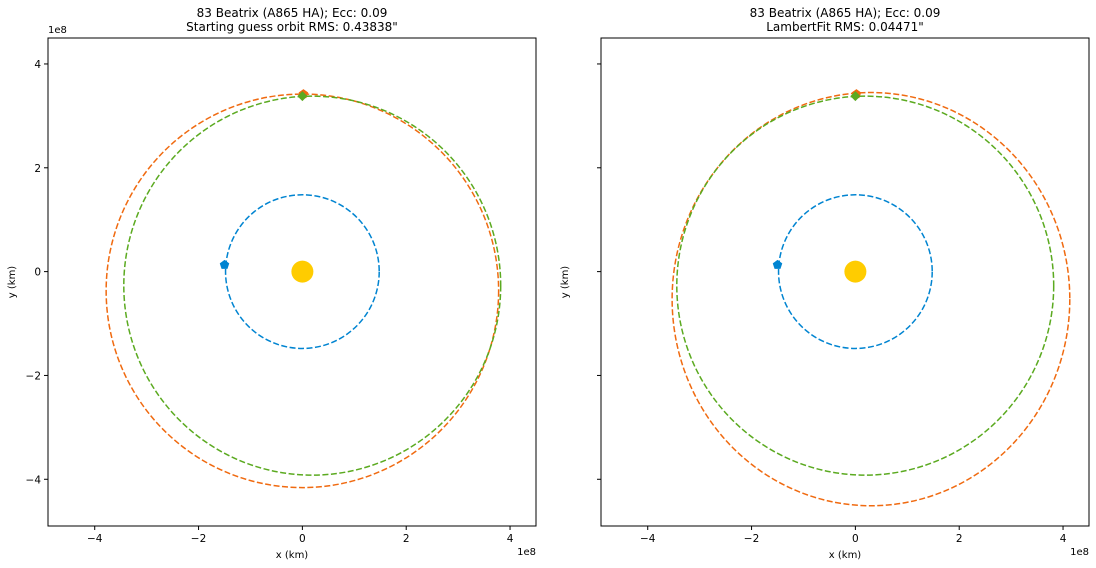 This screenshot has width=1096, height=568. Describe the element at coordinates (406, 539) in the screenshot. I see `chart-1-xtick-label: 2` at that location.